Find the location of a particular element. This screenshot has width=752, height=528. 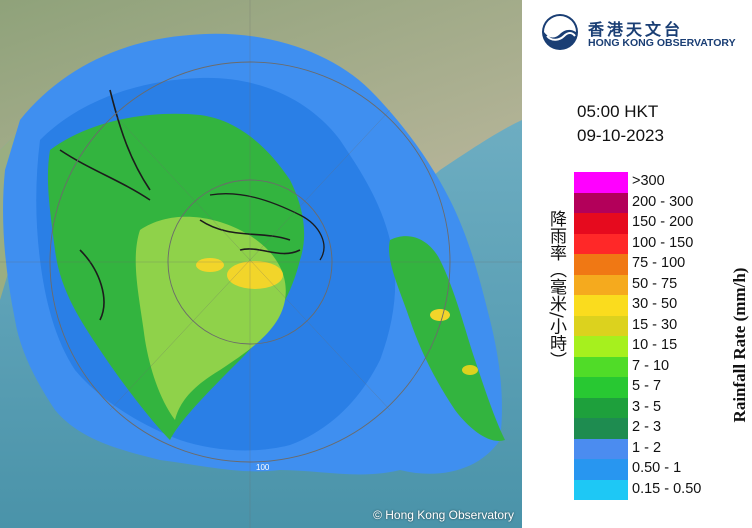

legend-row: 2 - 3 is located at coordinates (659, 428).